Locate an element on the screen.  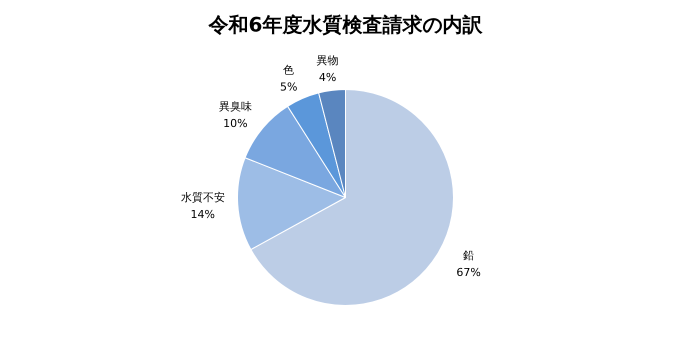
data-label: 10% is located at coordinates (235, 123).